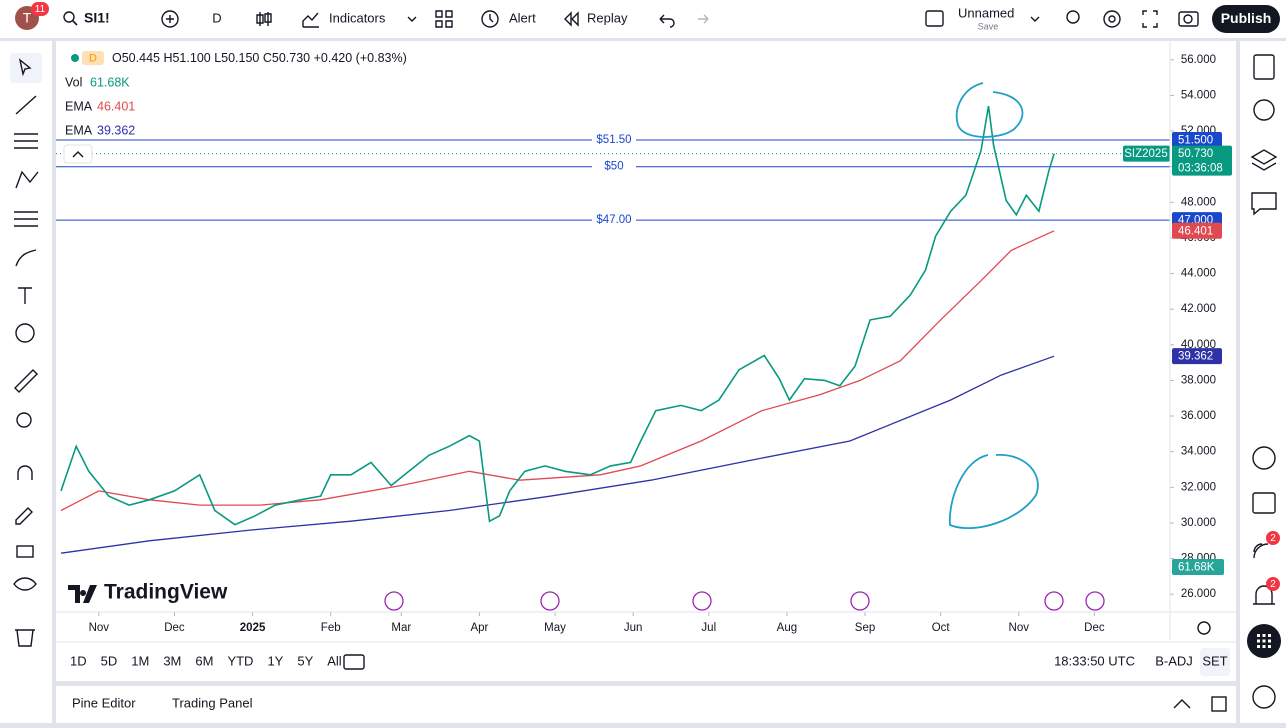 The image size is (1286, 728). I want to click on maximize-panel, so click(1219, 704).